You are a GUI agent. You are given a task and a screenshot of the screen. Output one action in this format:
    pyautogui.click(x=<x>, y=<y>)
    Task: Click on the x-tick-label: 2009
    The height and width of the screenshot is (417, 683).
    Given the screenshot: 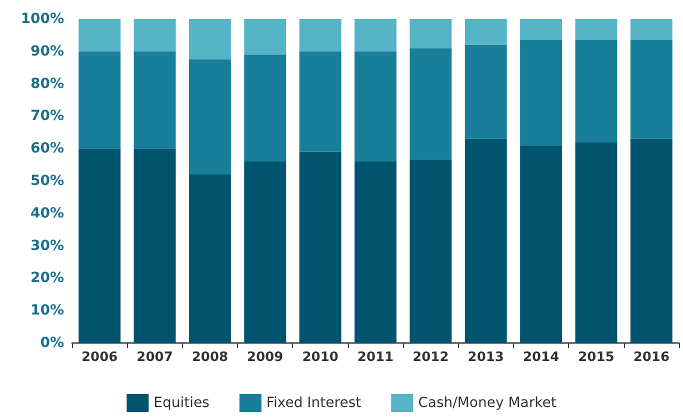 What is the action you would take?
    pyautogui.click(x=265, y=357)
    